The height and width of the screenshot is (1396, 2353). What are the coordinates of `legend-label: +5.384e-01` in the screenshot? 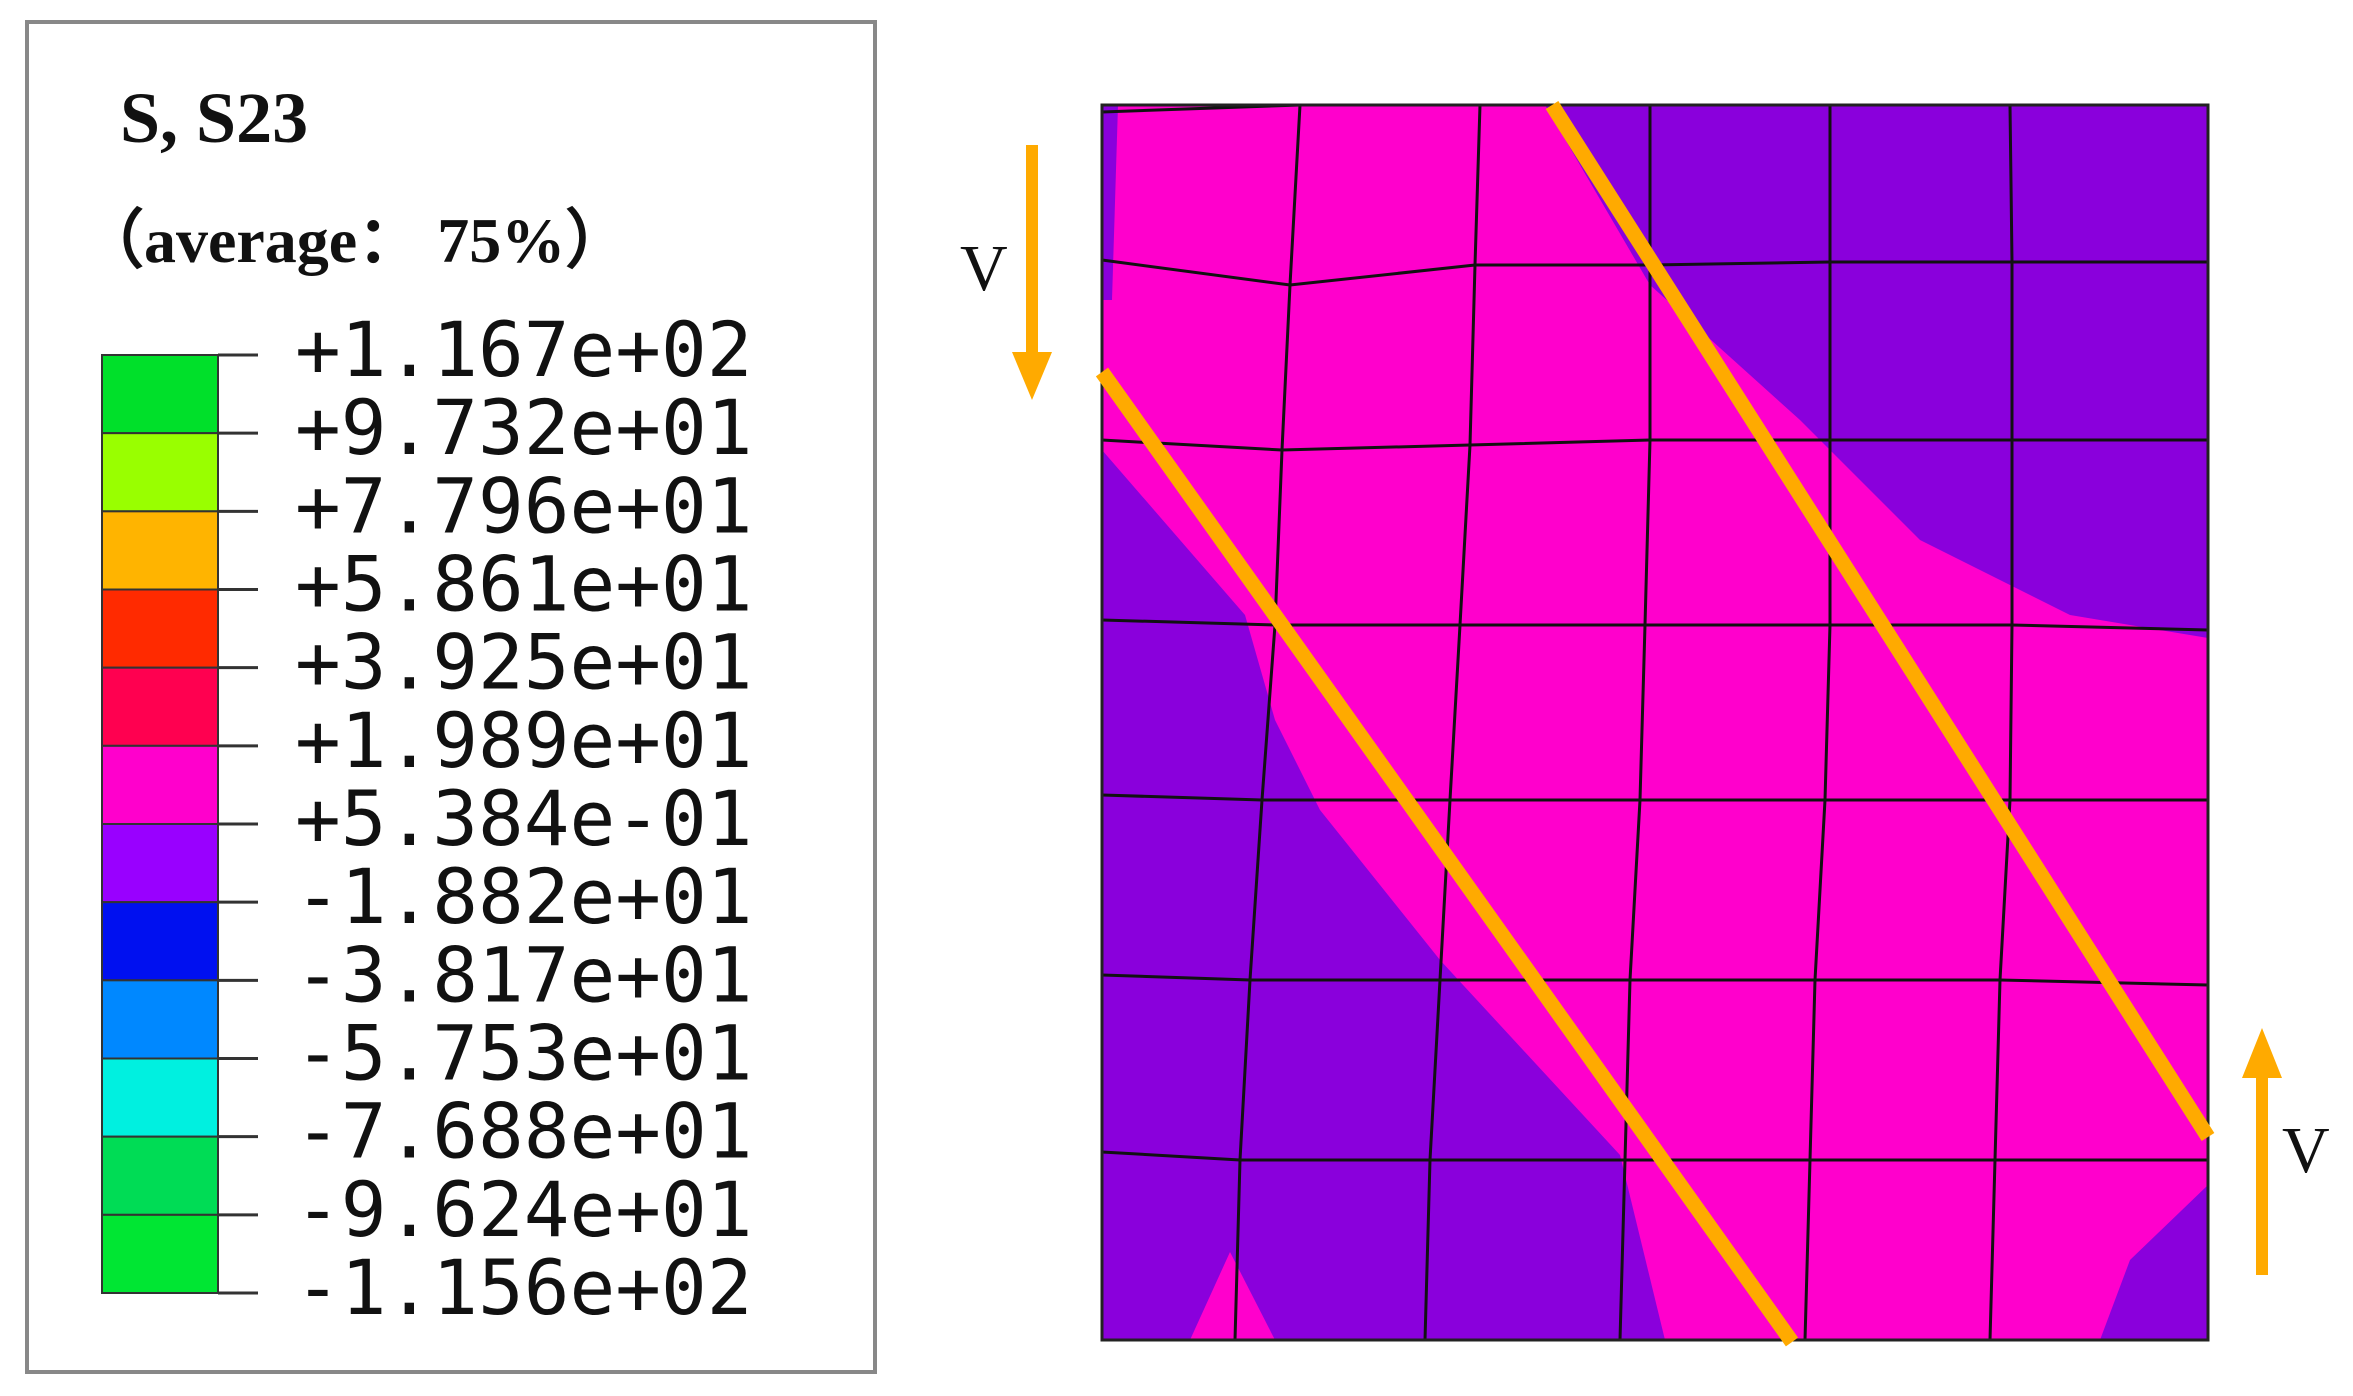 It's located at (524, 818).